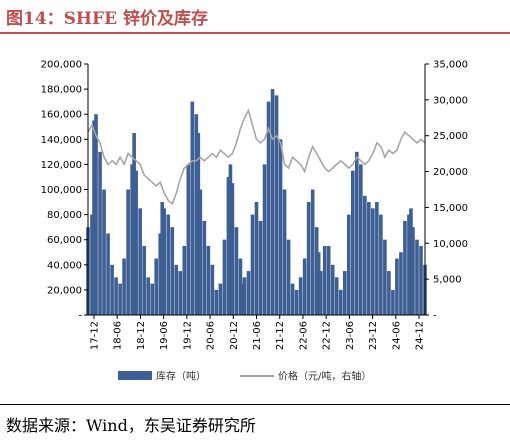 The height and width of the screenshot is (444, 510). Describe the element at coordinates (396, 335) in the screenshot. I see `x-tick-label: 24-06` at that location.